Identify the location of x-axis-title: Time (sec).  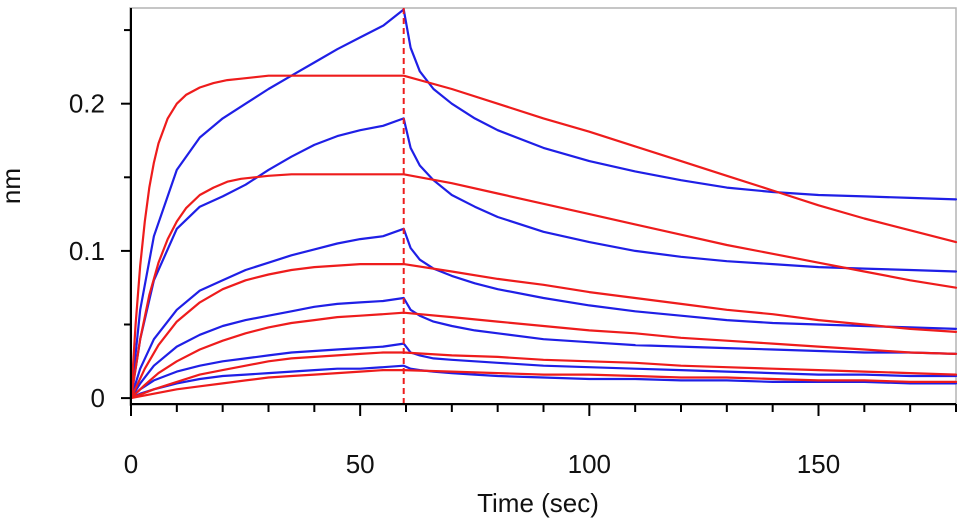
(538, 503).